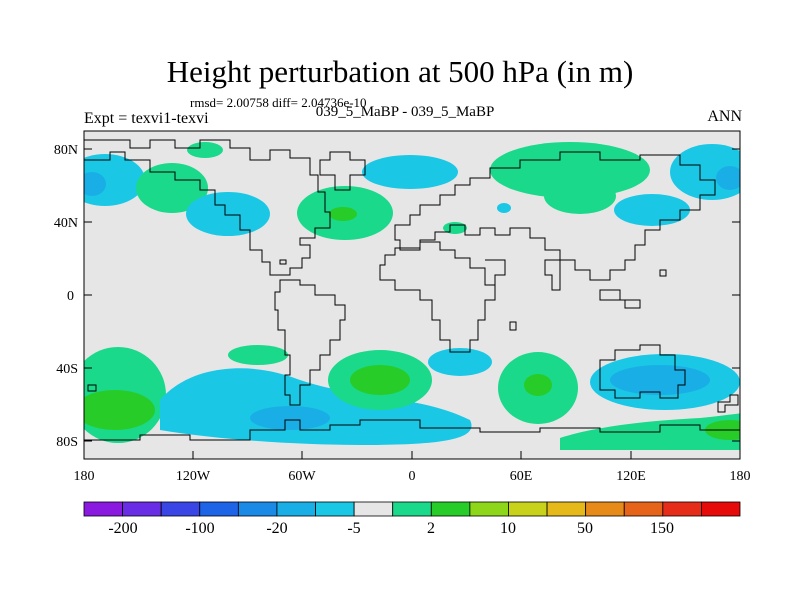 Image resolution: width=800 pixels, height=600 pixels. What do you see at coordinates (278, 102) in the screenshot?
I see `rmsd-diff-stats: rmsd= 2.00758 diff= 2.04736e-10` at bounding box center [278, 102].